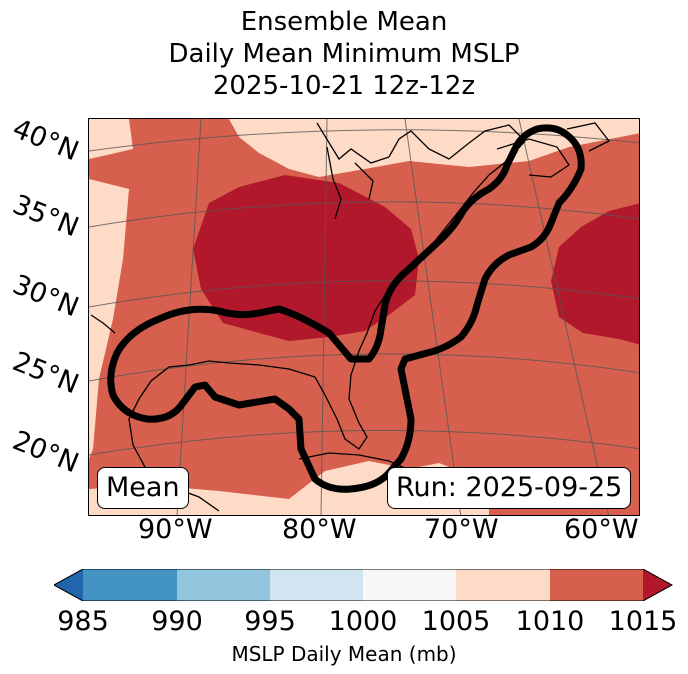 Image resolution: width=688 pixels, height=674 pixels. What do you see at coordinates (45, 296) in the screenshot?
I see `lat-label-30: 30°N` at bounding box center [45, 296].